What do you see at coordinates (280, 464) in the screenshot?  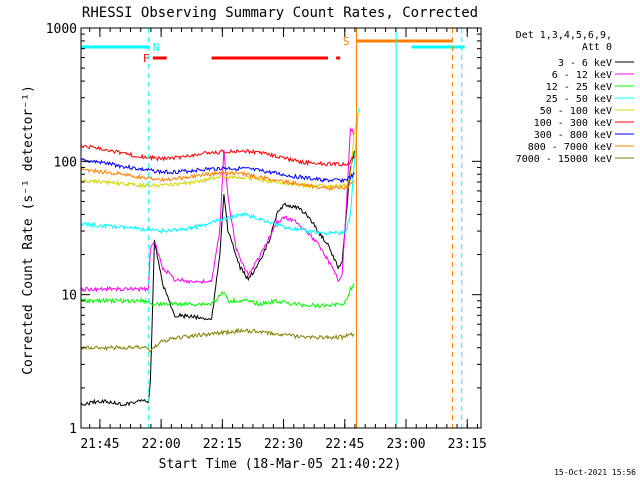 I see `x-axis-label: Start Time (18-Mar-05 21:40:22)` at bounding box center [280, 464].